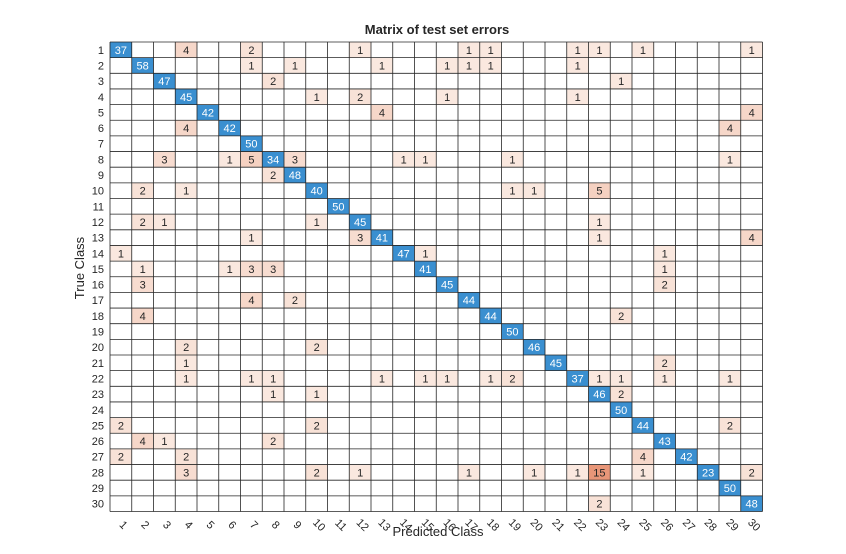 Image resolution: width=846 pixels, height=554 pixels. I want to click on y-tick-label-7: 7, so click(101, 145).